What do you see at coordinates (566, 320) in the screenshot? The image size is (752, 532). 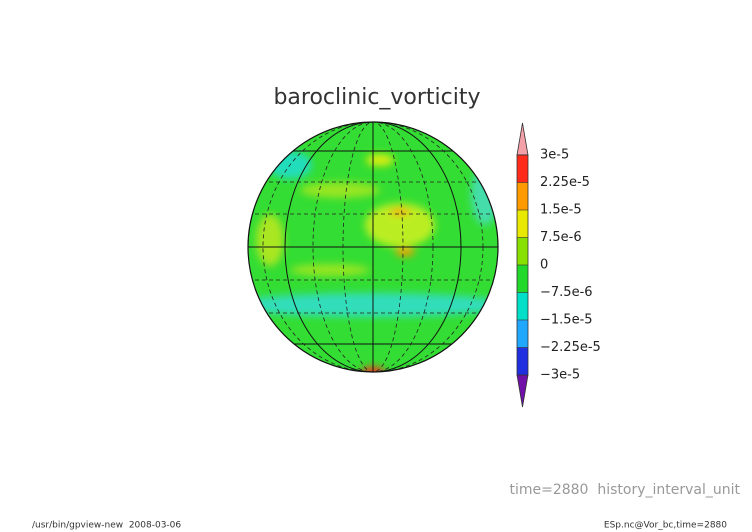 I see `colorbar-tick-label: −1.5e-5` at bounding box center [566, 320].